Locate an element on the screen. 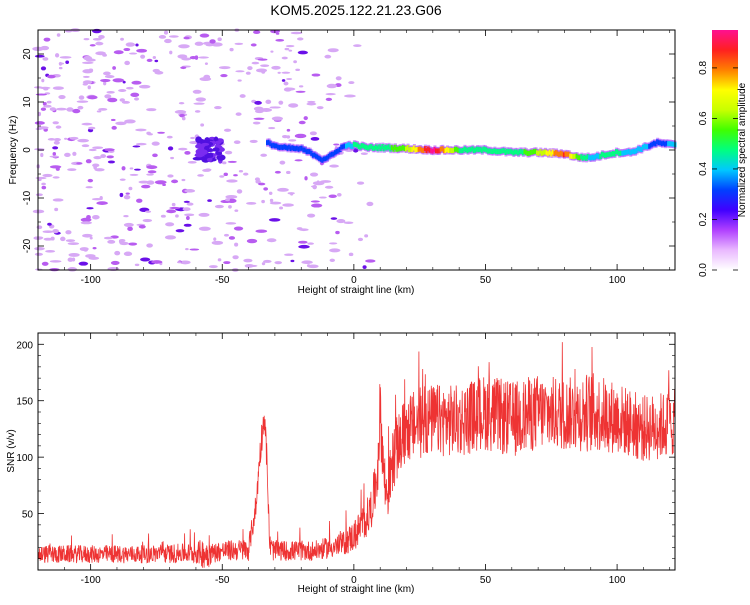 The height and width of the screenshot is (605, 750). snr-y-tick-label: 50 is located at coordinates (28, 515).